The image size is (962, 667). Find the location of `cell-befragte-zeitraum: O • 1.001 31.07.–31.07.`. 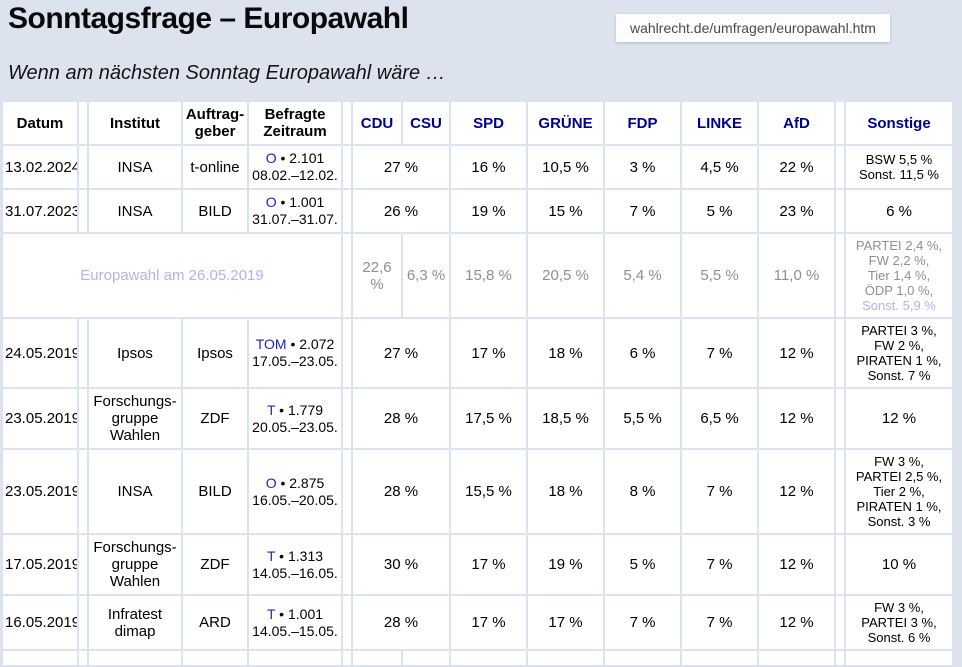

cell-befragte-zeitraum: O • 1.001 31.07.–31.07. is located at coordinates (295, 211).